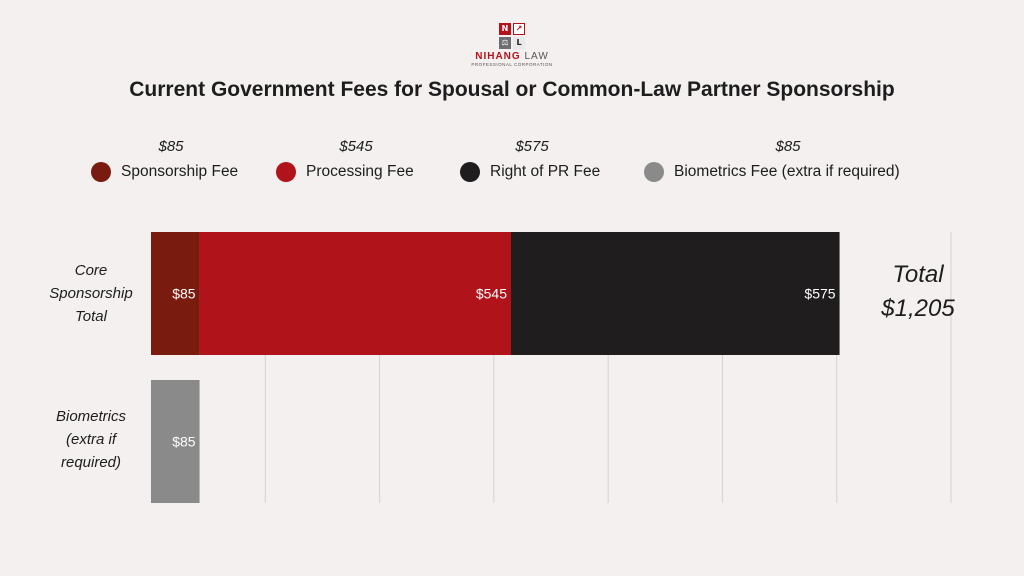  I want to click on category-label-biometrics: Biometrics (extra if required), so click(91, 439).